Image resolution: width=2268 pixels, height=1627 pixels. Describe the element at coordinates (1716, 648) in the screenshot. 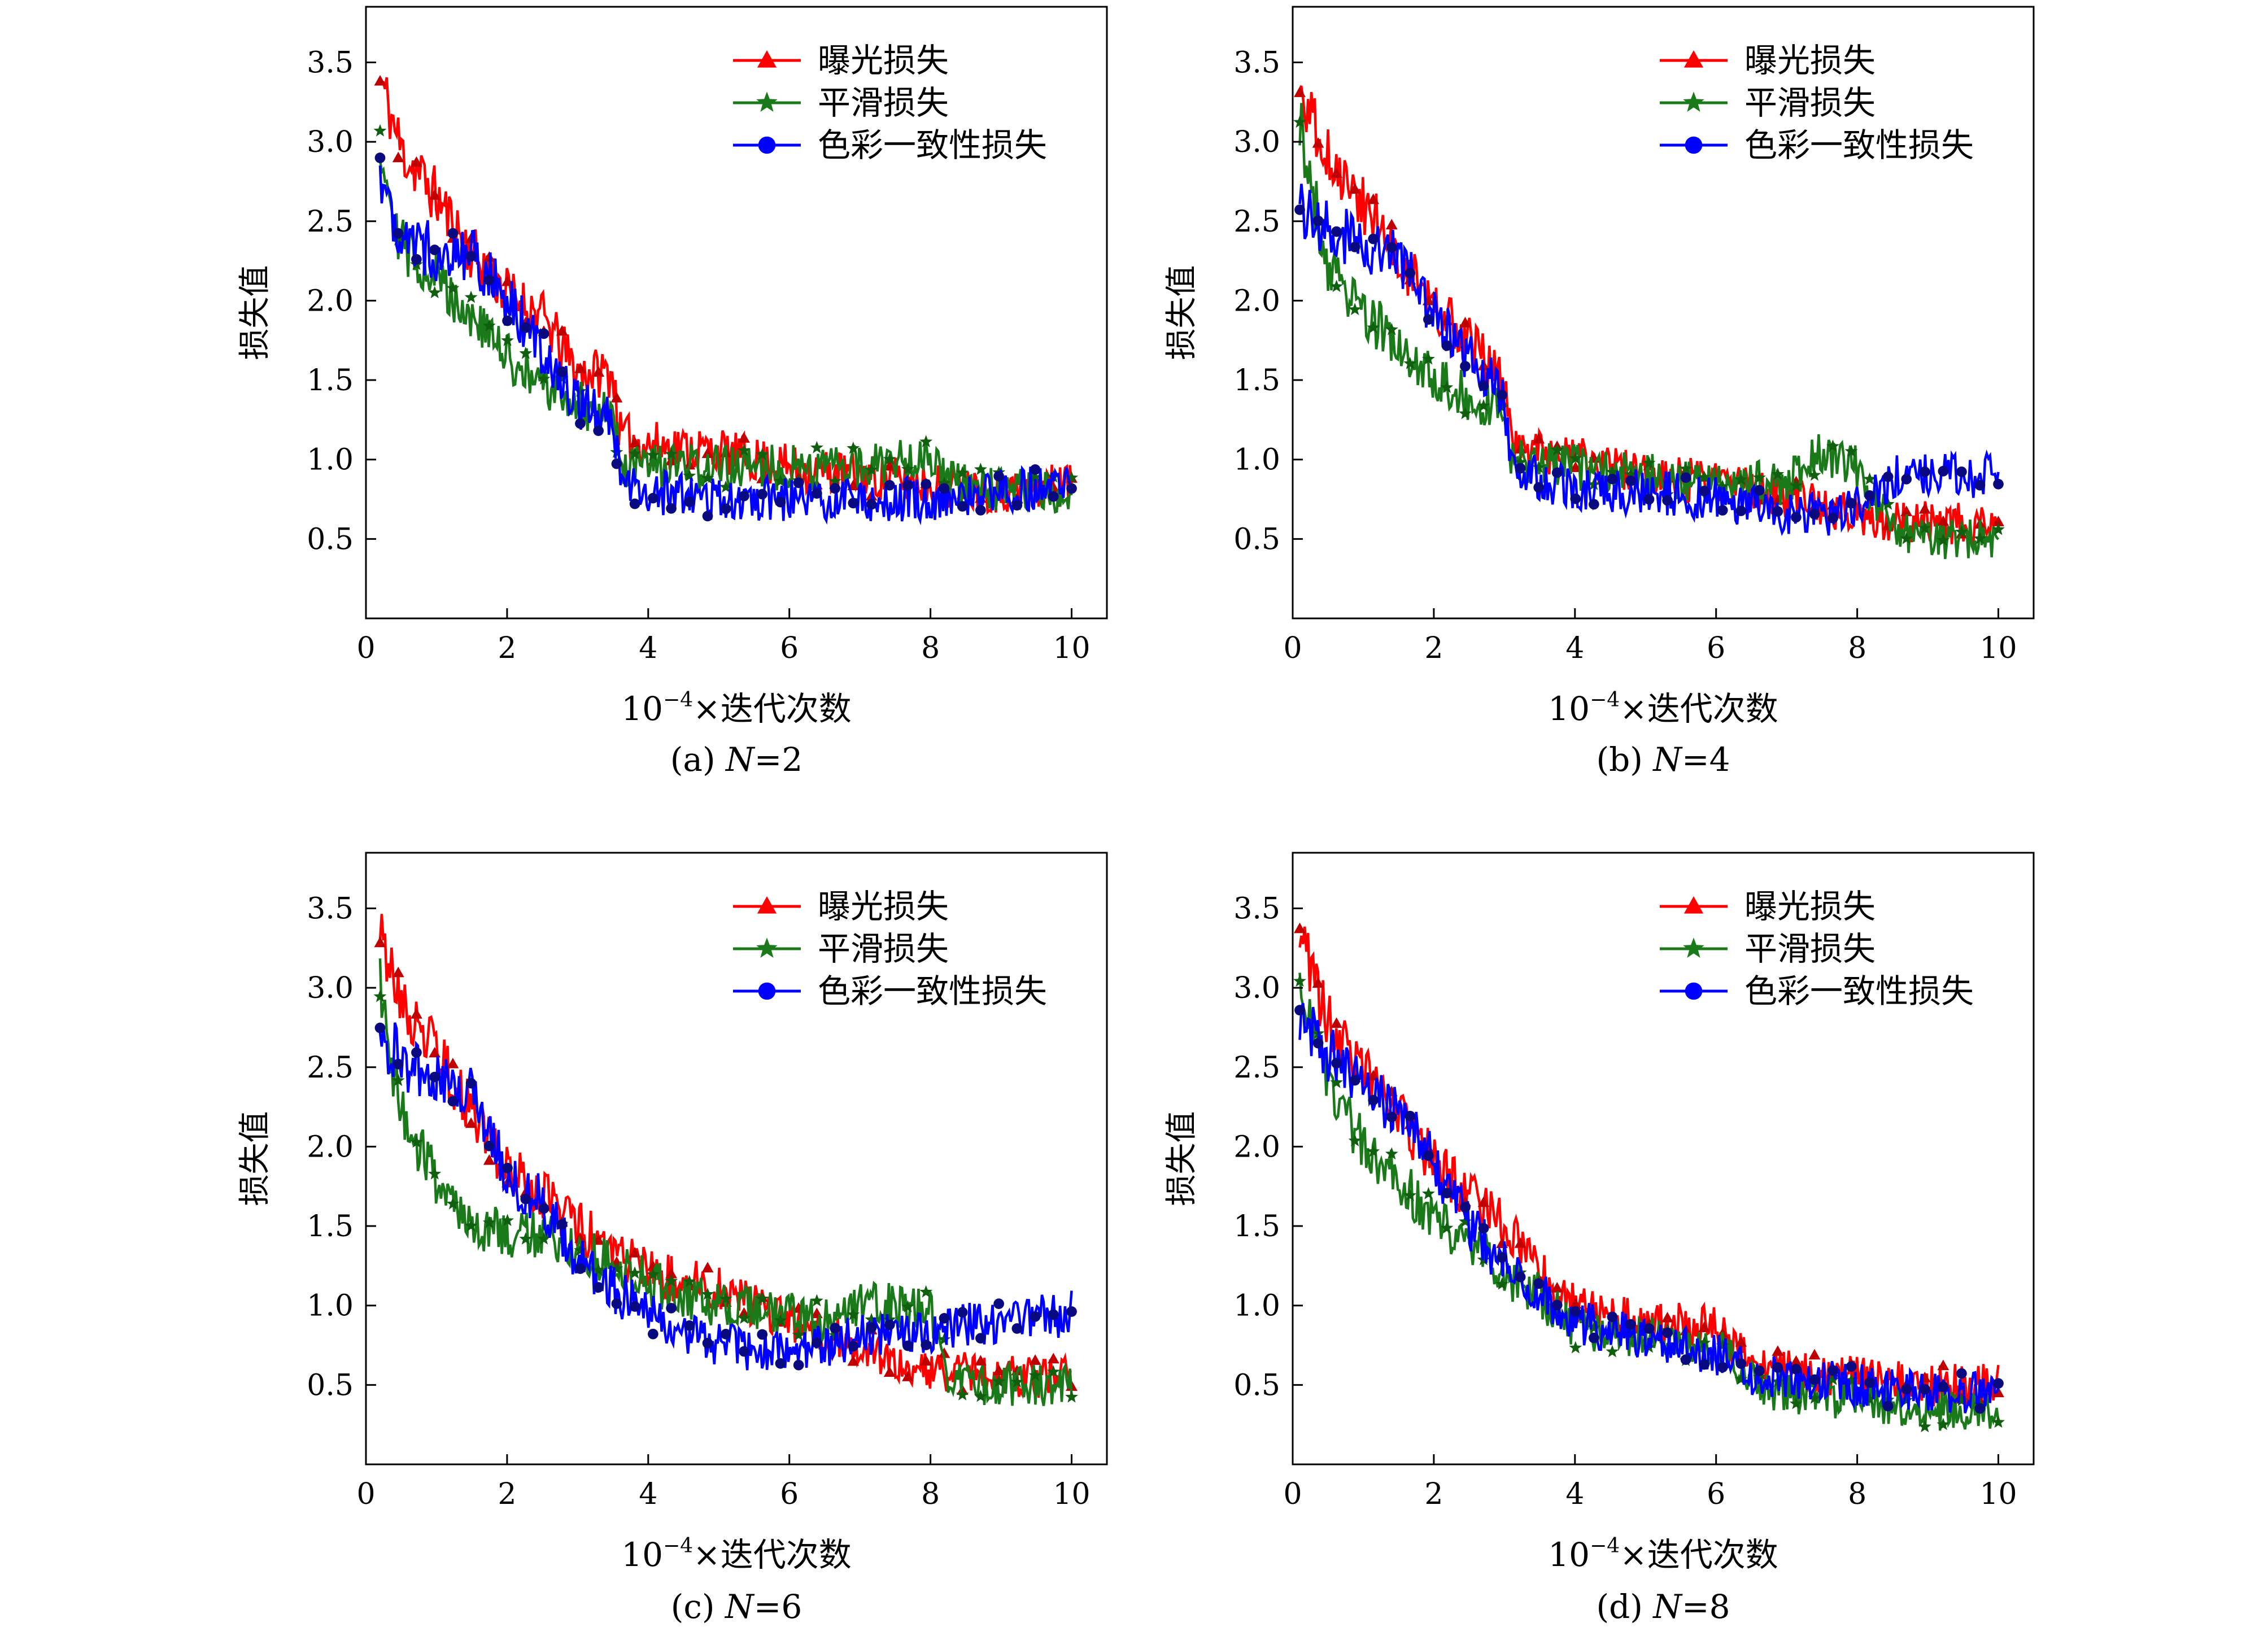

I see `x-tick-label: 6` at that location.